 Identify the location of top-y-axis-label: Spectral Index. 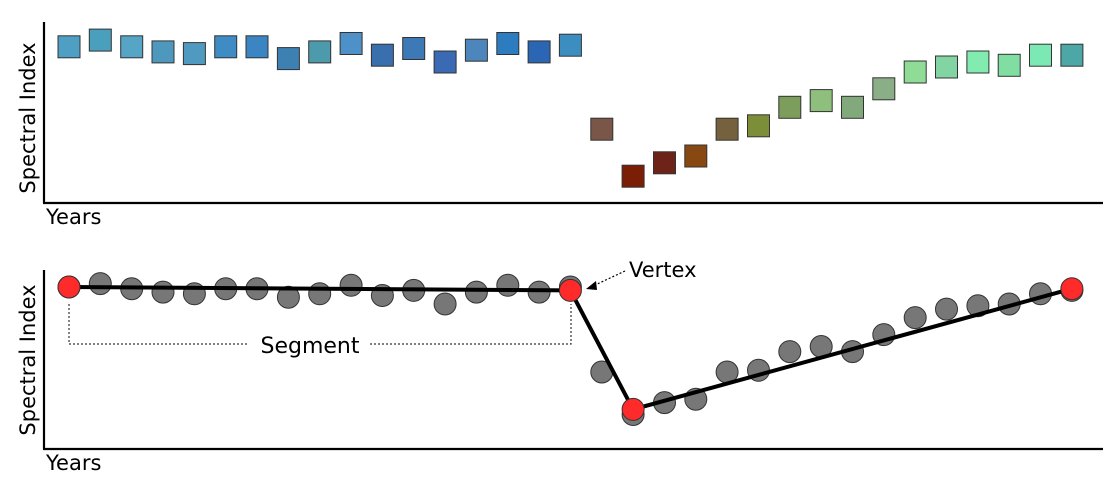
(28, 117).